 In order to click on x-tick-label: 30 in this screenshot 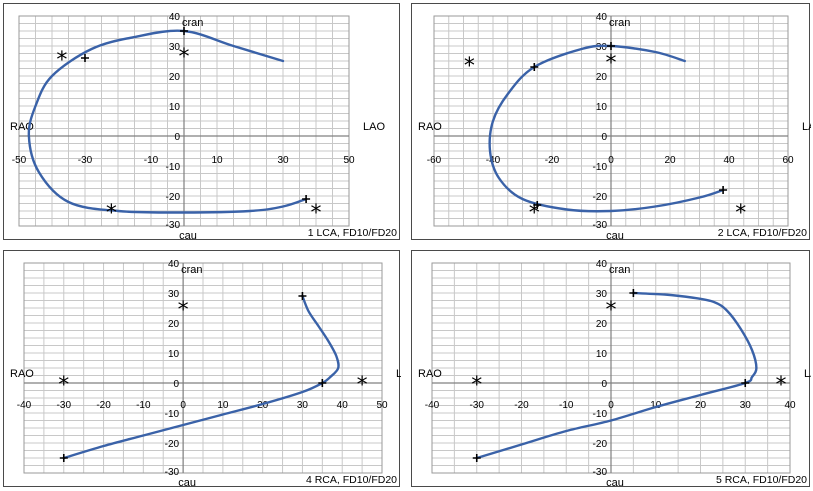, I will do `click(303, 405)`.